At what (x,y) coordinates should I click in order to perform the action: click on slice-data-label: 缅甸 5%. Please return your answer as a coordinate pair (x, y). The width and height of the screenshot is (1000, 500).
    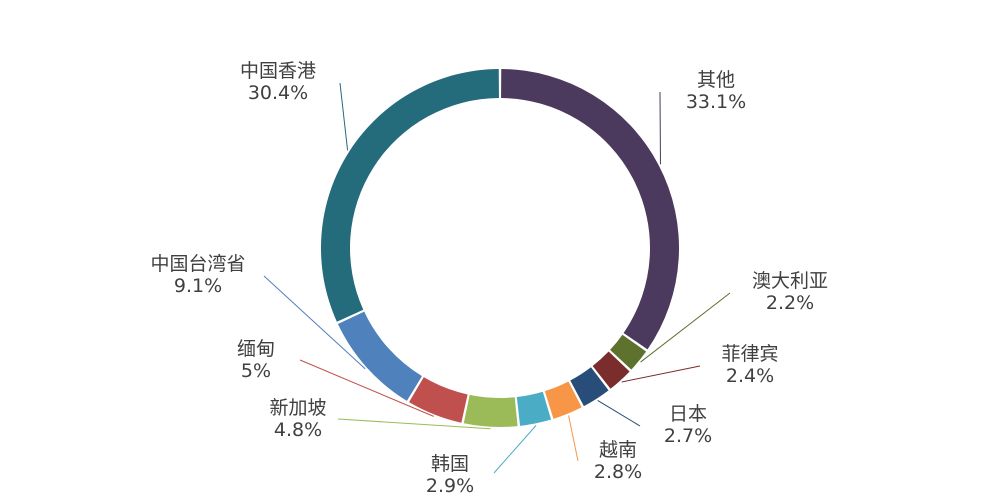
    Looking at the image, I should click on (256, 360).